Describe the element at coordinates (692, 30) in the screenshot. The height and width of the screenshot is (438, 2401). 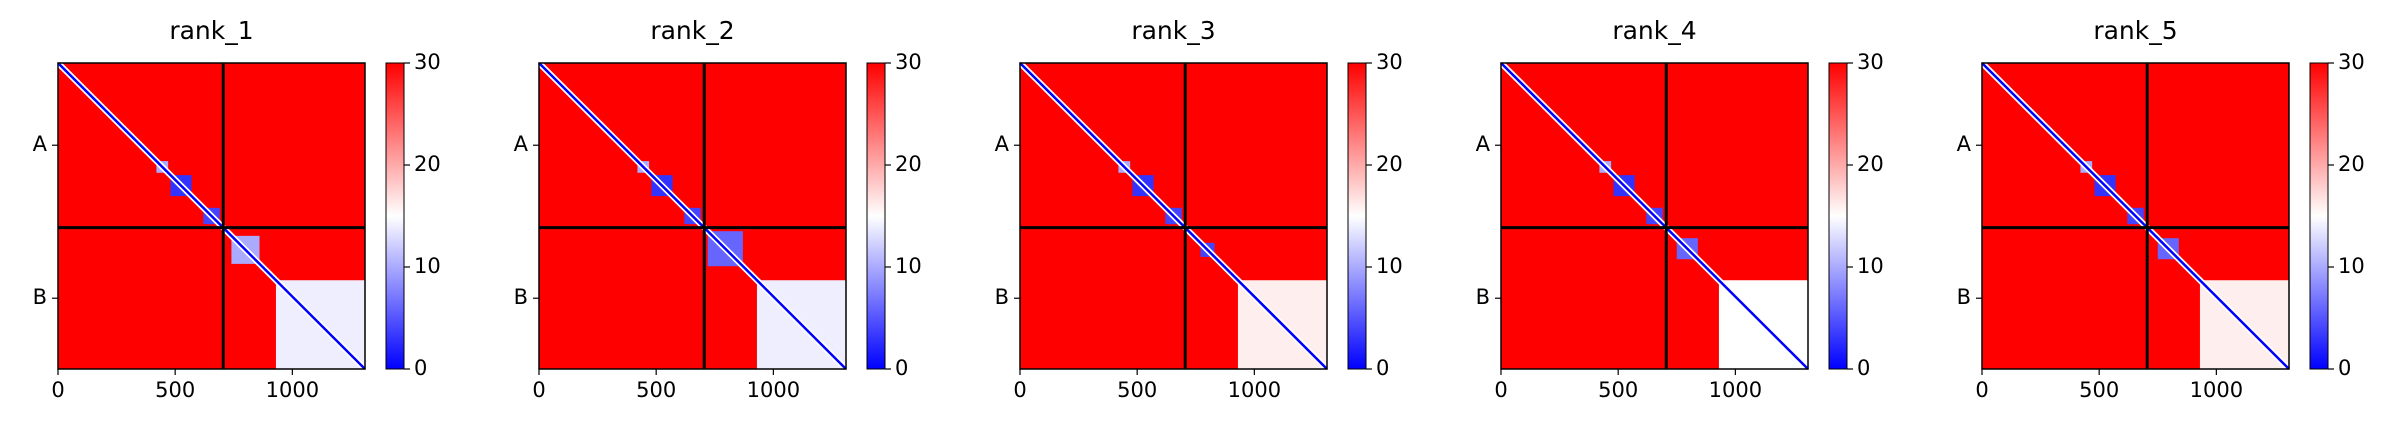
I see `chart-title: rank_2` at that location.